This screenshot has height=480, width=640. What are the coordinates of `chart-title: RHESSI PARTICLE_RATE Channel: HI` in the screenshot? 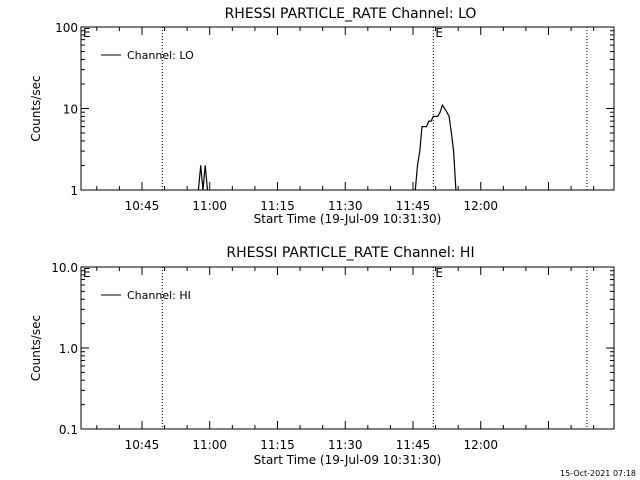 It's located at (350, 253).